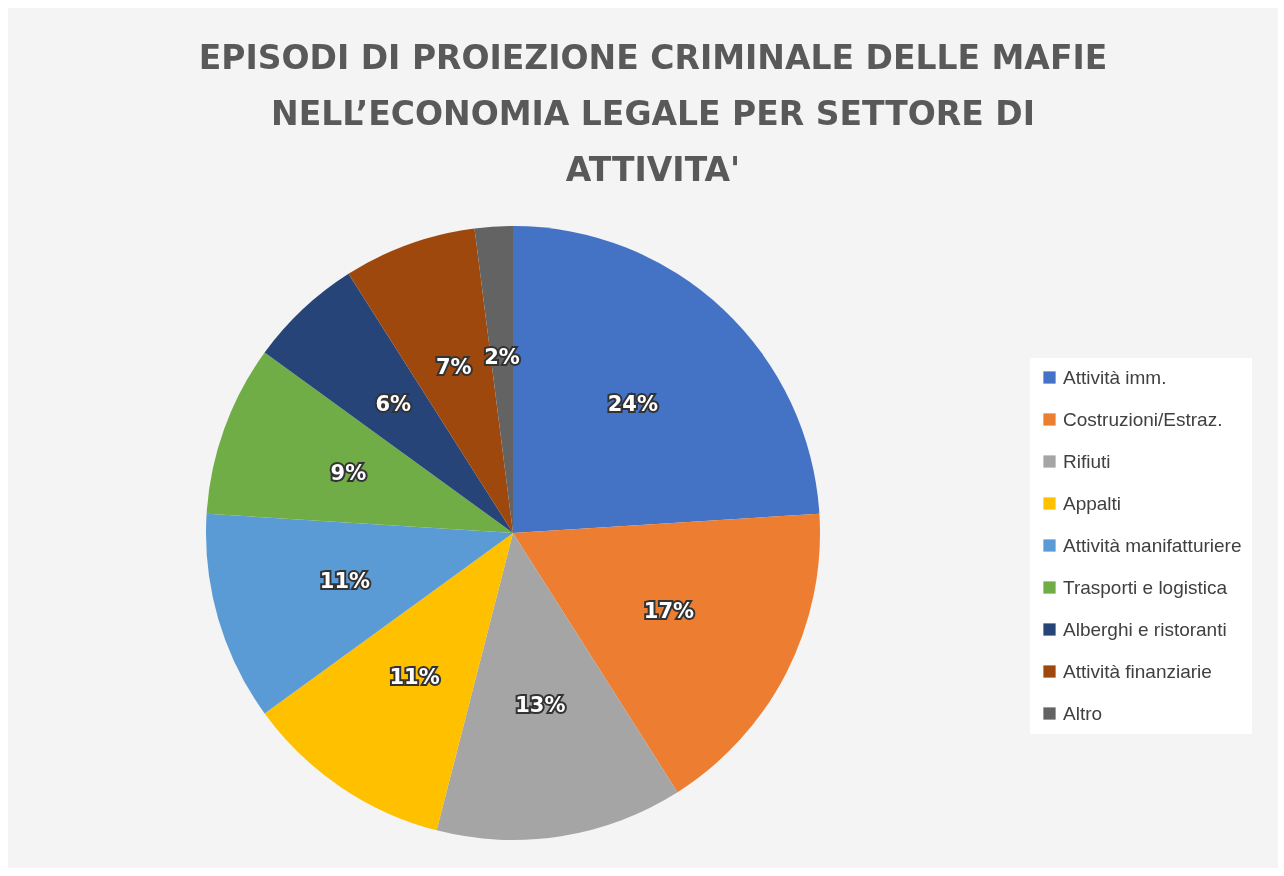 The height and width of the screenshot is (876, 1284). What do you see at coordinates (1115, 377) in the screenshot?
I see `legend-label: Attività imm.` at bounding box center [1115, 377].